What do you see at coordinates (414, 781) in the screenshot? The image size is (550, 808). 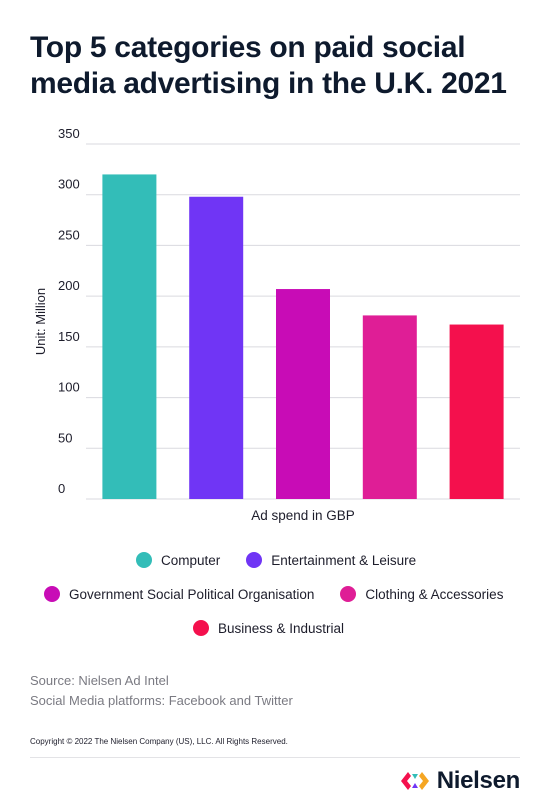 I see `nielsen-mark-icon` at bounding box center [414, 781].